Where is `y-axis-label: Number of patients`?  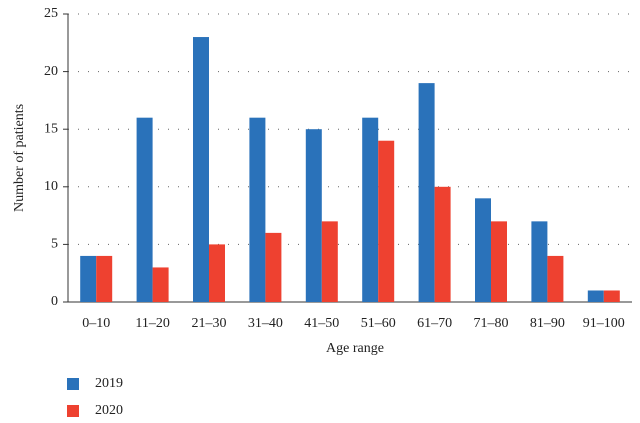
y-axis-label: Number of patients is located at coordinates (19, 158).